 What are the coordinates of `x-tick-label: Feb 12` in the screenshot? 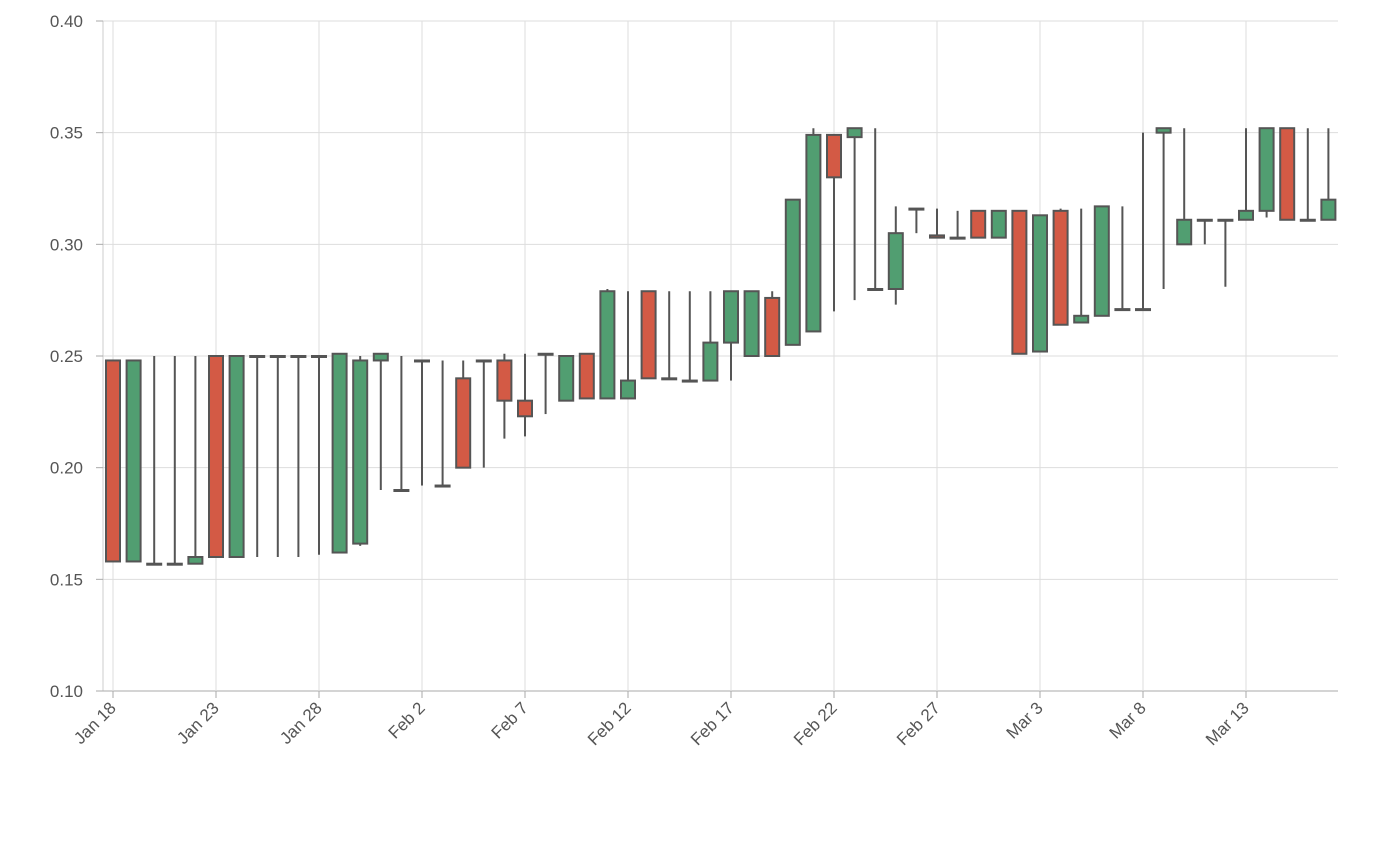 It's located at (609, 723).